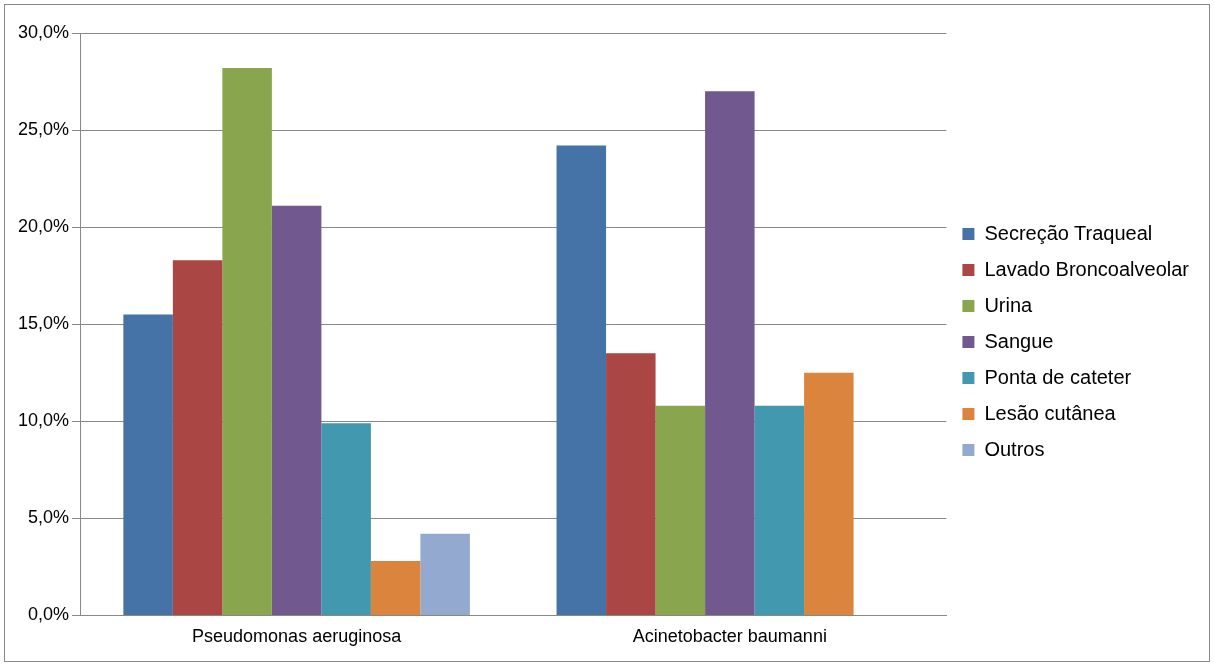  What do you see at coordinates (1050, 412) in the screenshot?
I see `legend-label: Lesão cutânea` at bounding box center [1050, 412].